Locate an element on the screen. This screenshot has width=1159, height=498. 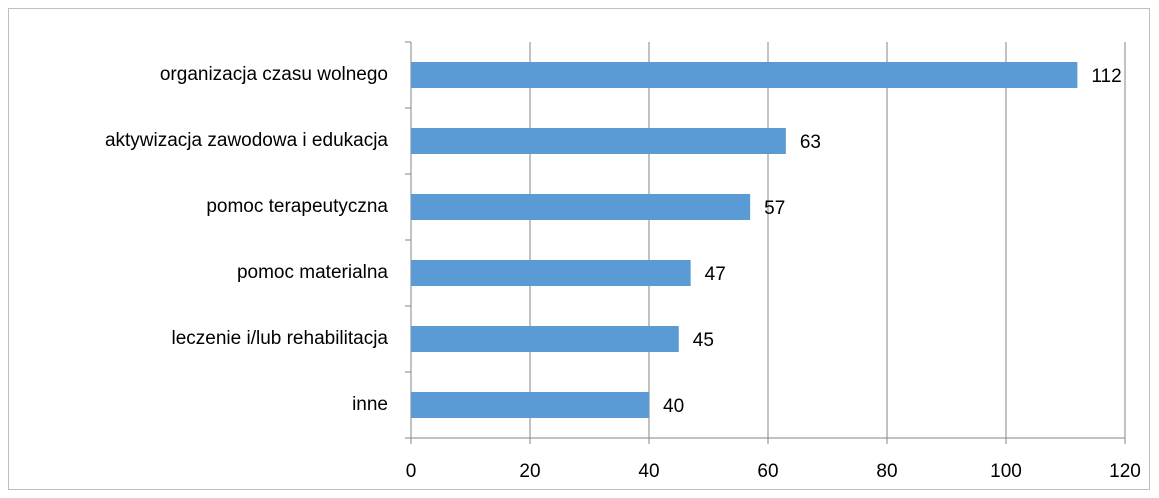
x-tick-label: 80 is located at coordinates (886, 471).